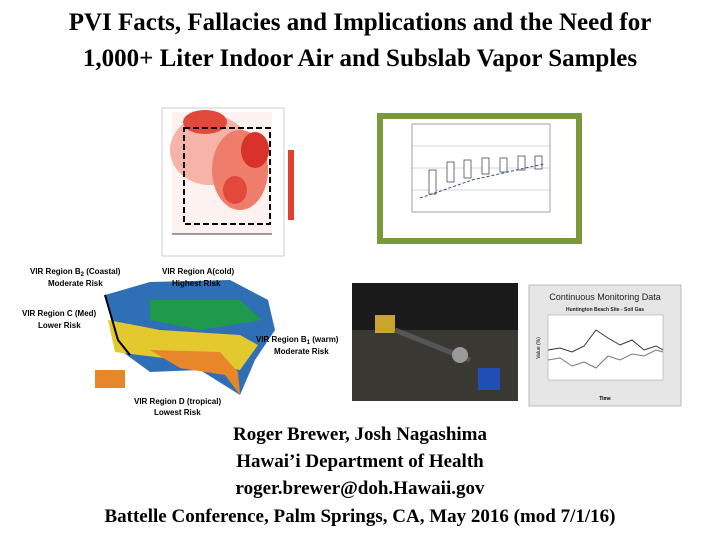  What do you see at coordinates (196, 283) in the screenshot?
I see `map-risk: Highest Risk` at bounding box center [196, 283].